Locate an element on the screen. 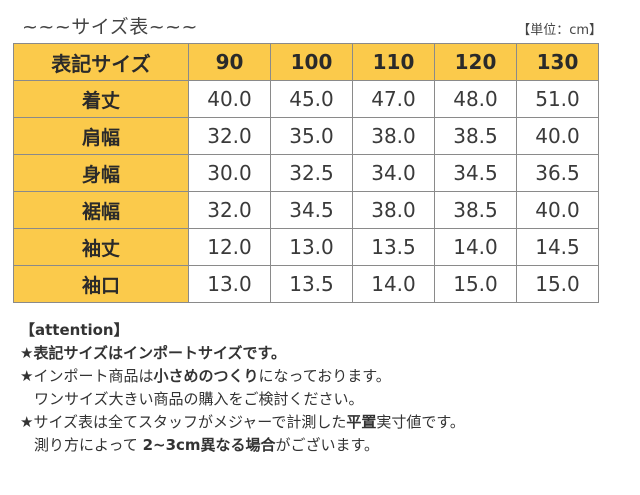  note-text: ★サイズ表は全てスタッフがメジャーで計測した is located at coordinates (183, 422).